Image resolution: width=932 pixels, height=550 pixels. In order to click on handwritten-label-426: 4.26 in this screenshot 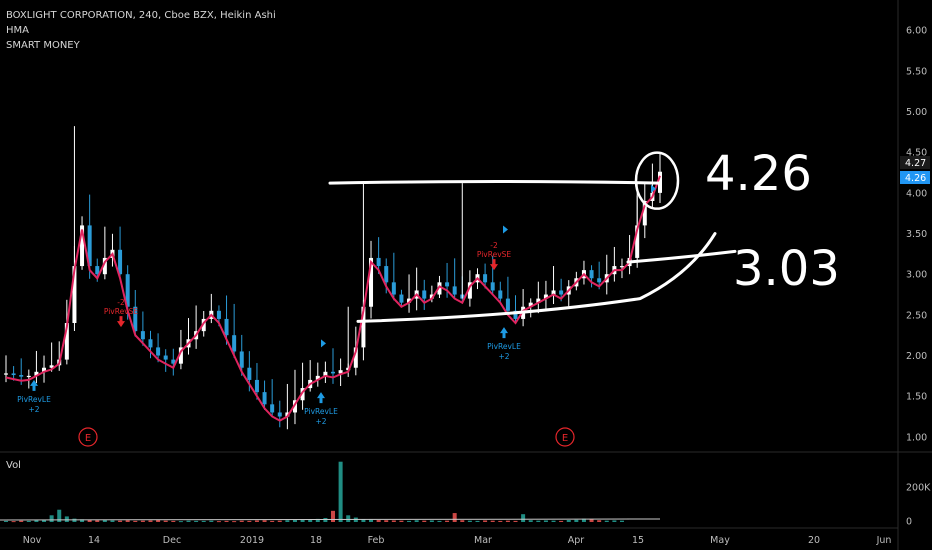, I will do `click(758, 174)`.